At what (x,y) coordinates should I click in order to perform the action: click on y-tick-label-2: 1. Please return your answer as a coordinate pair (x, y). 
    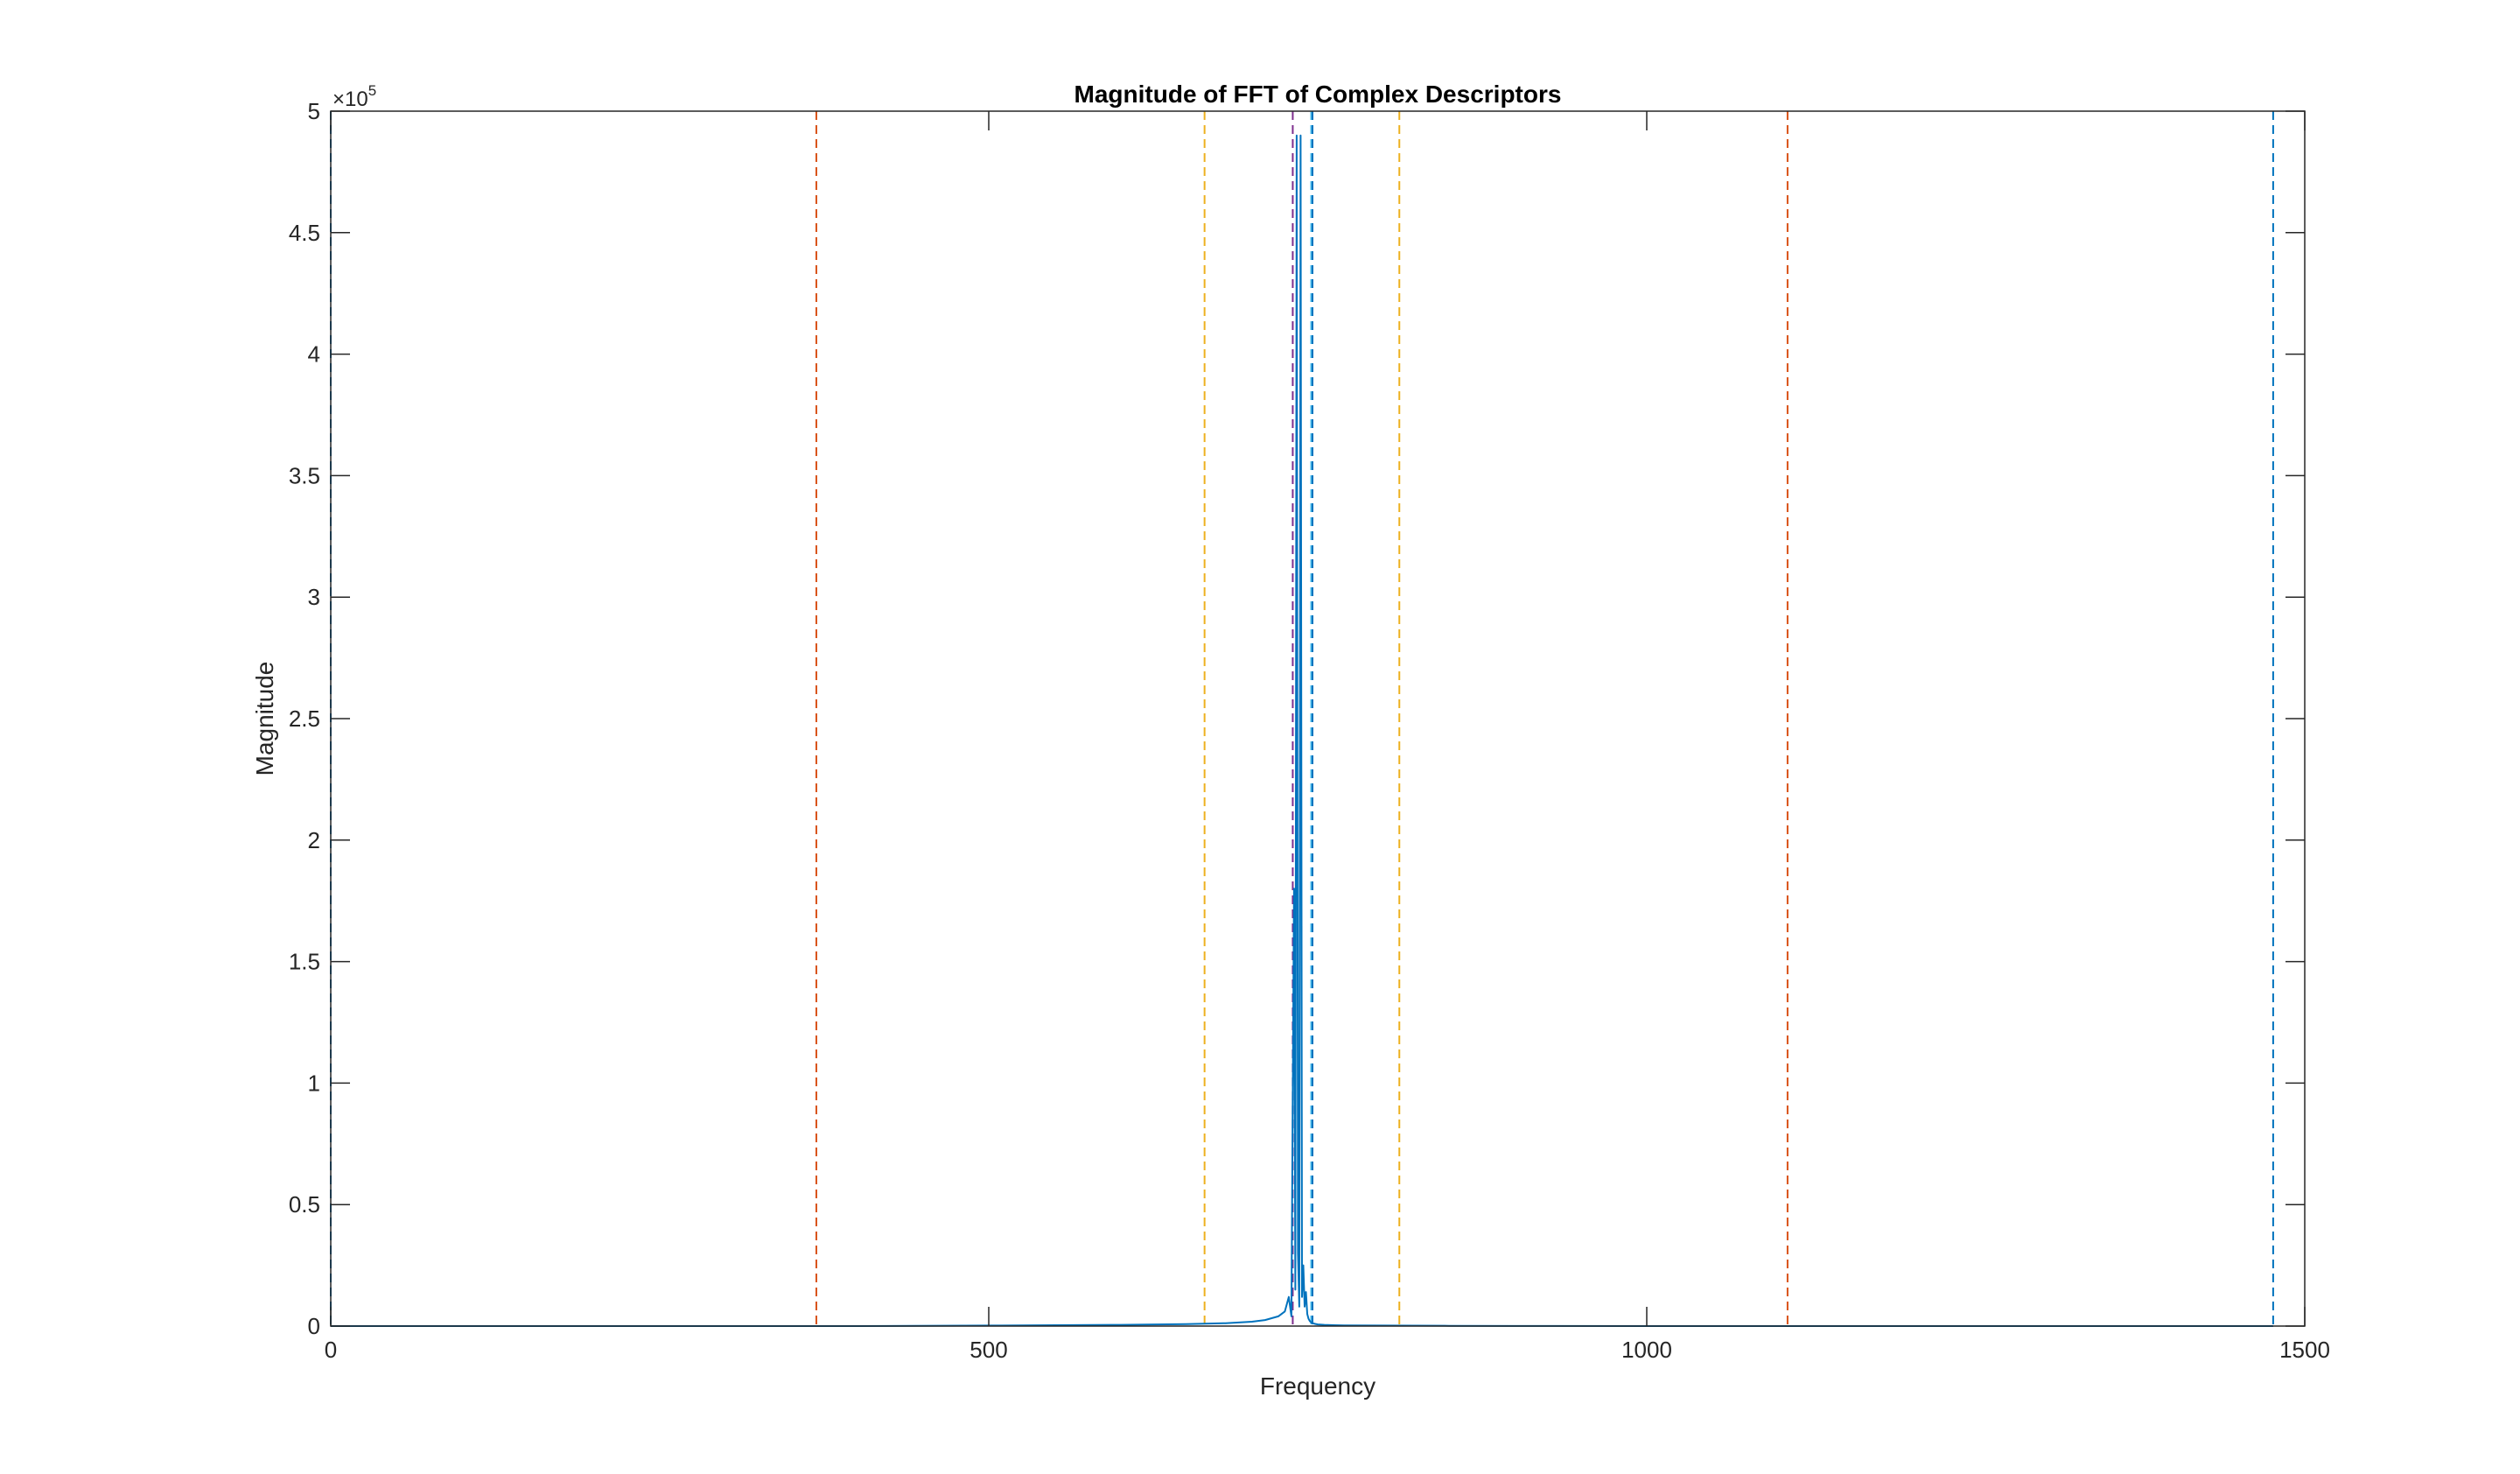
    Looking at the image, I should click on (314, 1083).